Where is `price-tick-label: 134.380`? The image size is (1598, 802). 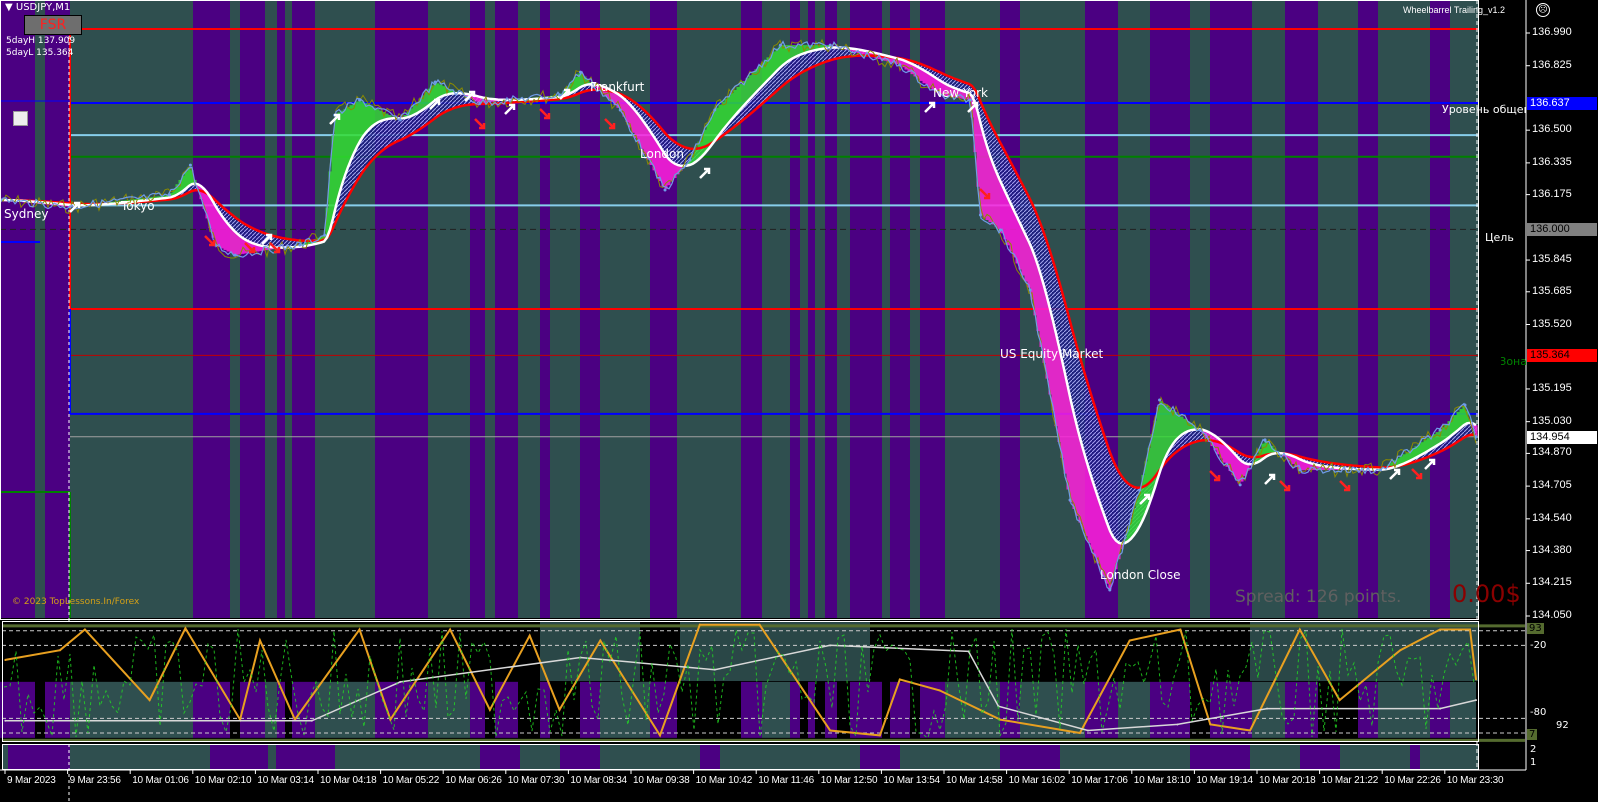
price-tick-label: 134.380 is located at coordinates (1552, 549).